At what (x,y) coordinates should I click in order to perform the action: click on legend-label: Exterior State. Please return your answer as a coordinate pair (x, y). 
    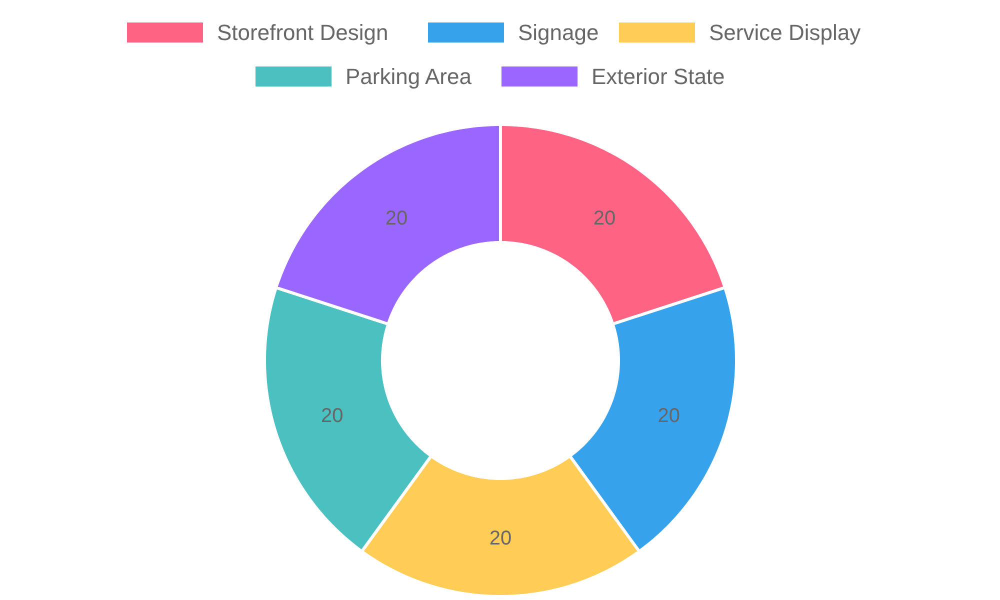
    Looking at the image, I should click on (658, 76).